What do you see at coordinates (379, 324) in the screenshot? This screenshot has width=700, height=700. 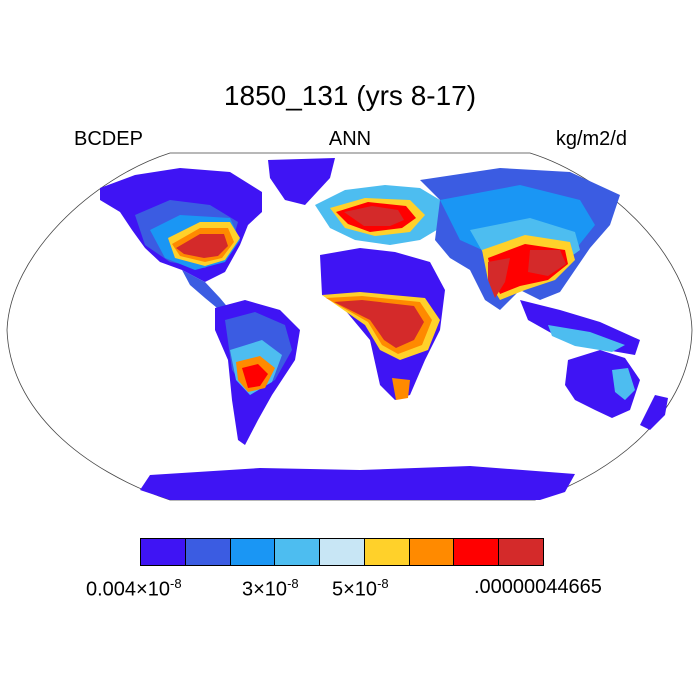 I see `africa-core` at bounding box center [379, 324].